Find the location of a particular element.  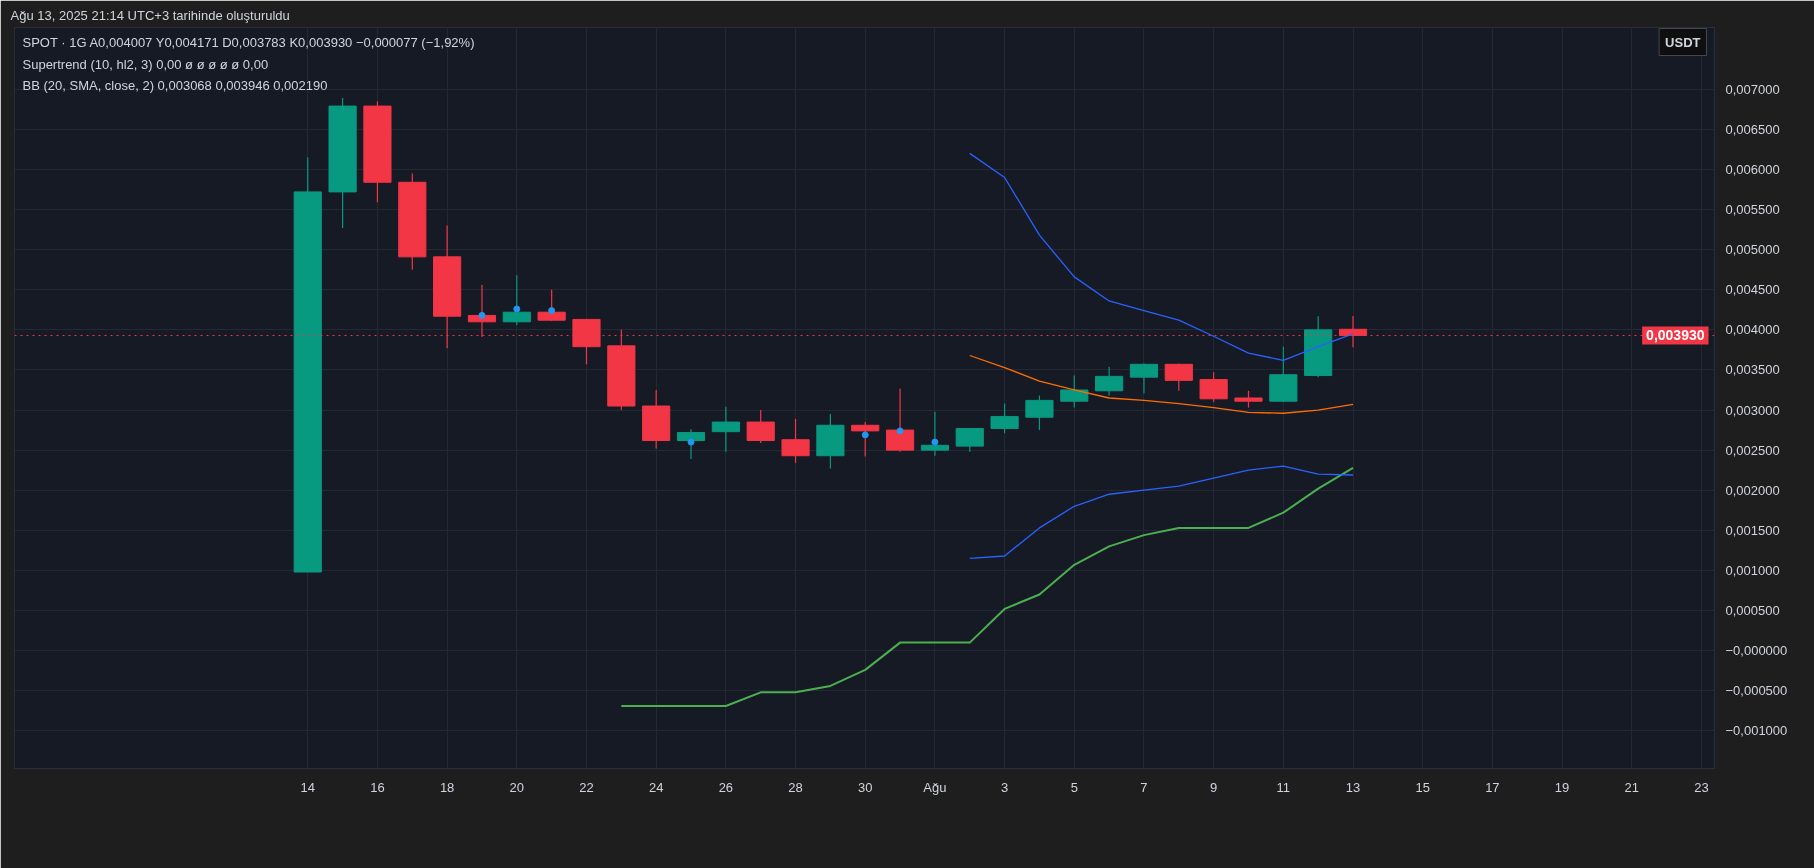

x-tick-label: 21 is located at coordinates (1631, 787).